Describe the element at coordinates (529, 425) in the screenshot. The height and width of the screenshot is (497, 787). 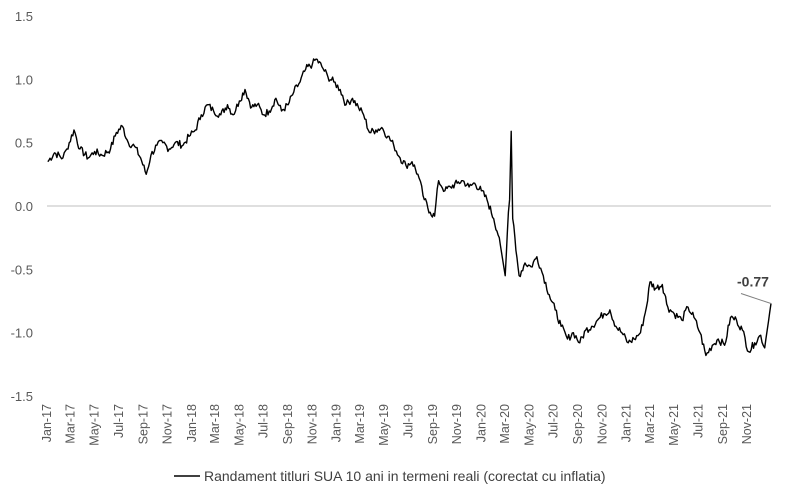
I see `x-tick-label: May-20` at that location.